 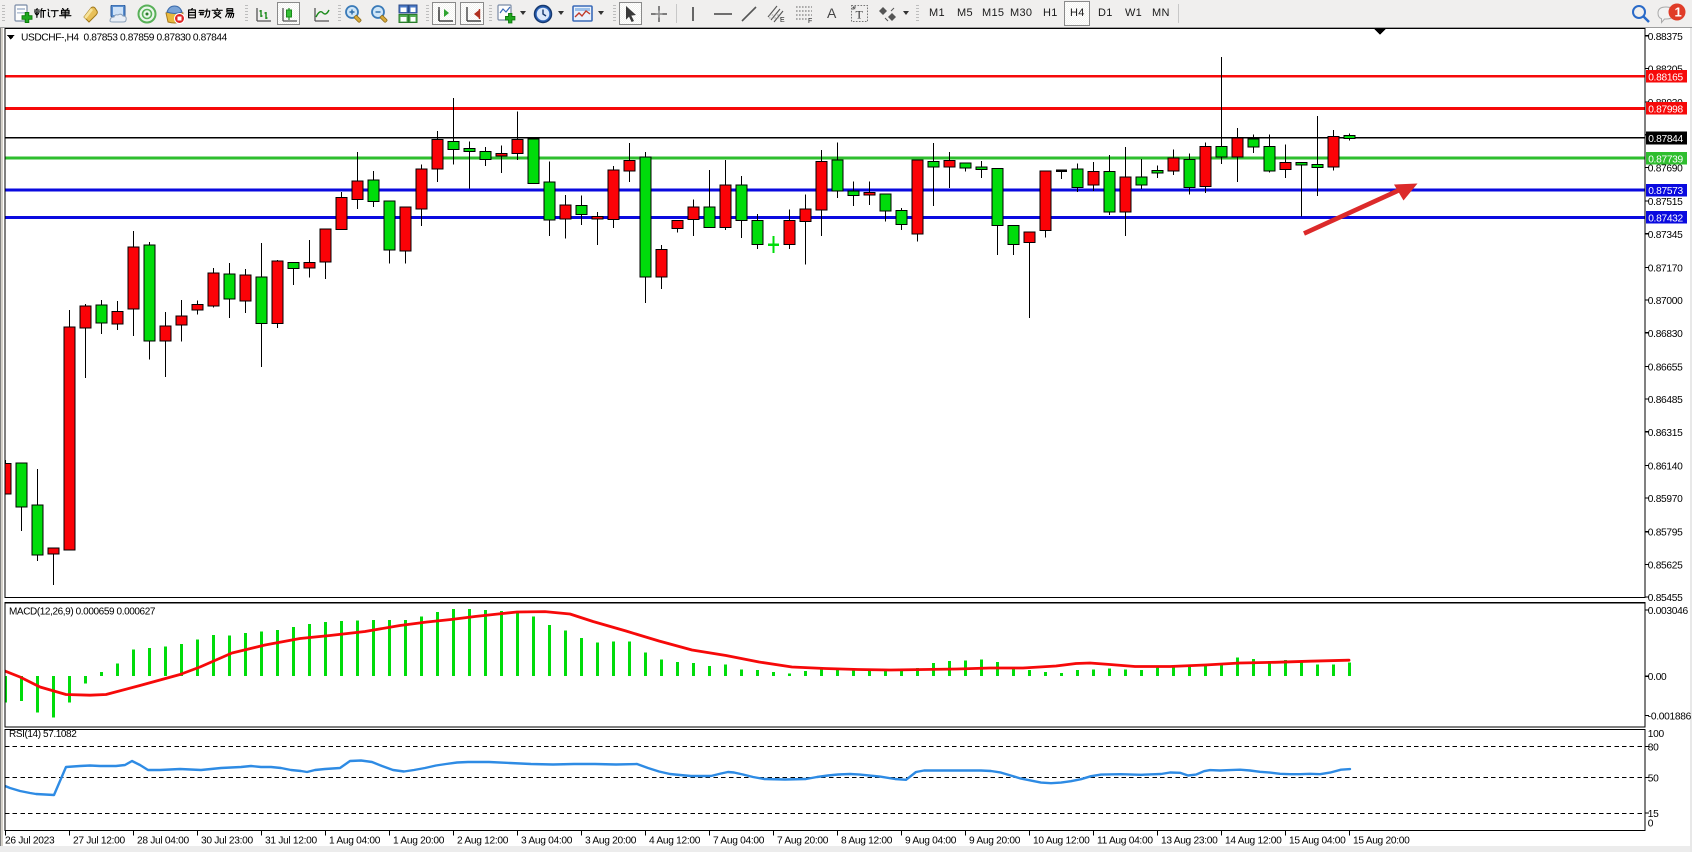 What do you see at coordinates (1125, 841) in the screenshot?
I see `svg-text: 11 Aug 04:00` at bounding box center [1125, 841].